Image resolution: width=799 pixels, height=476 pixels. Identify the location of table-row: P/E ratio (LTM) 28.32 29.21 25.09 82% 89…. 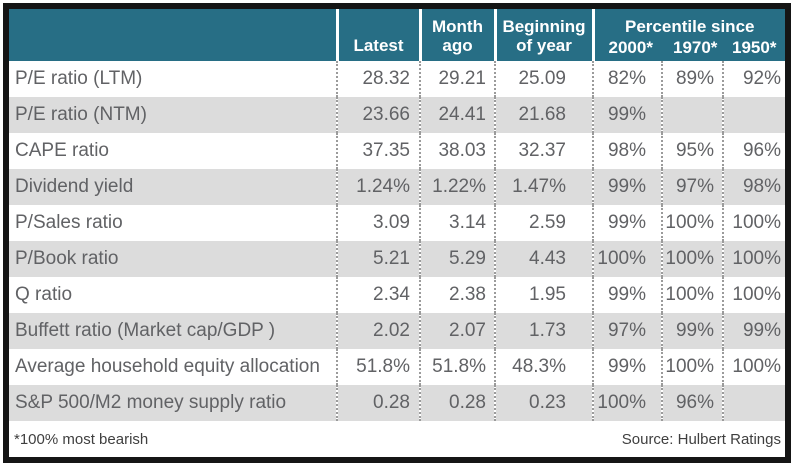
(397, 79).